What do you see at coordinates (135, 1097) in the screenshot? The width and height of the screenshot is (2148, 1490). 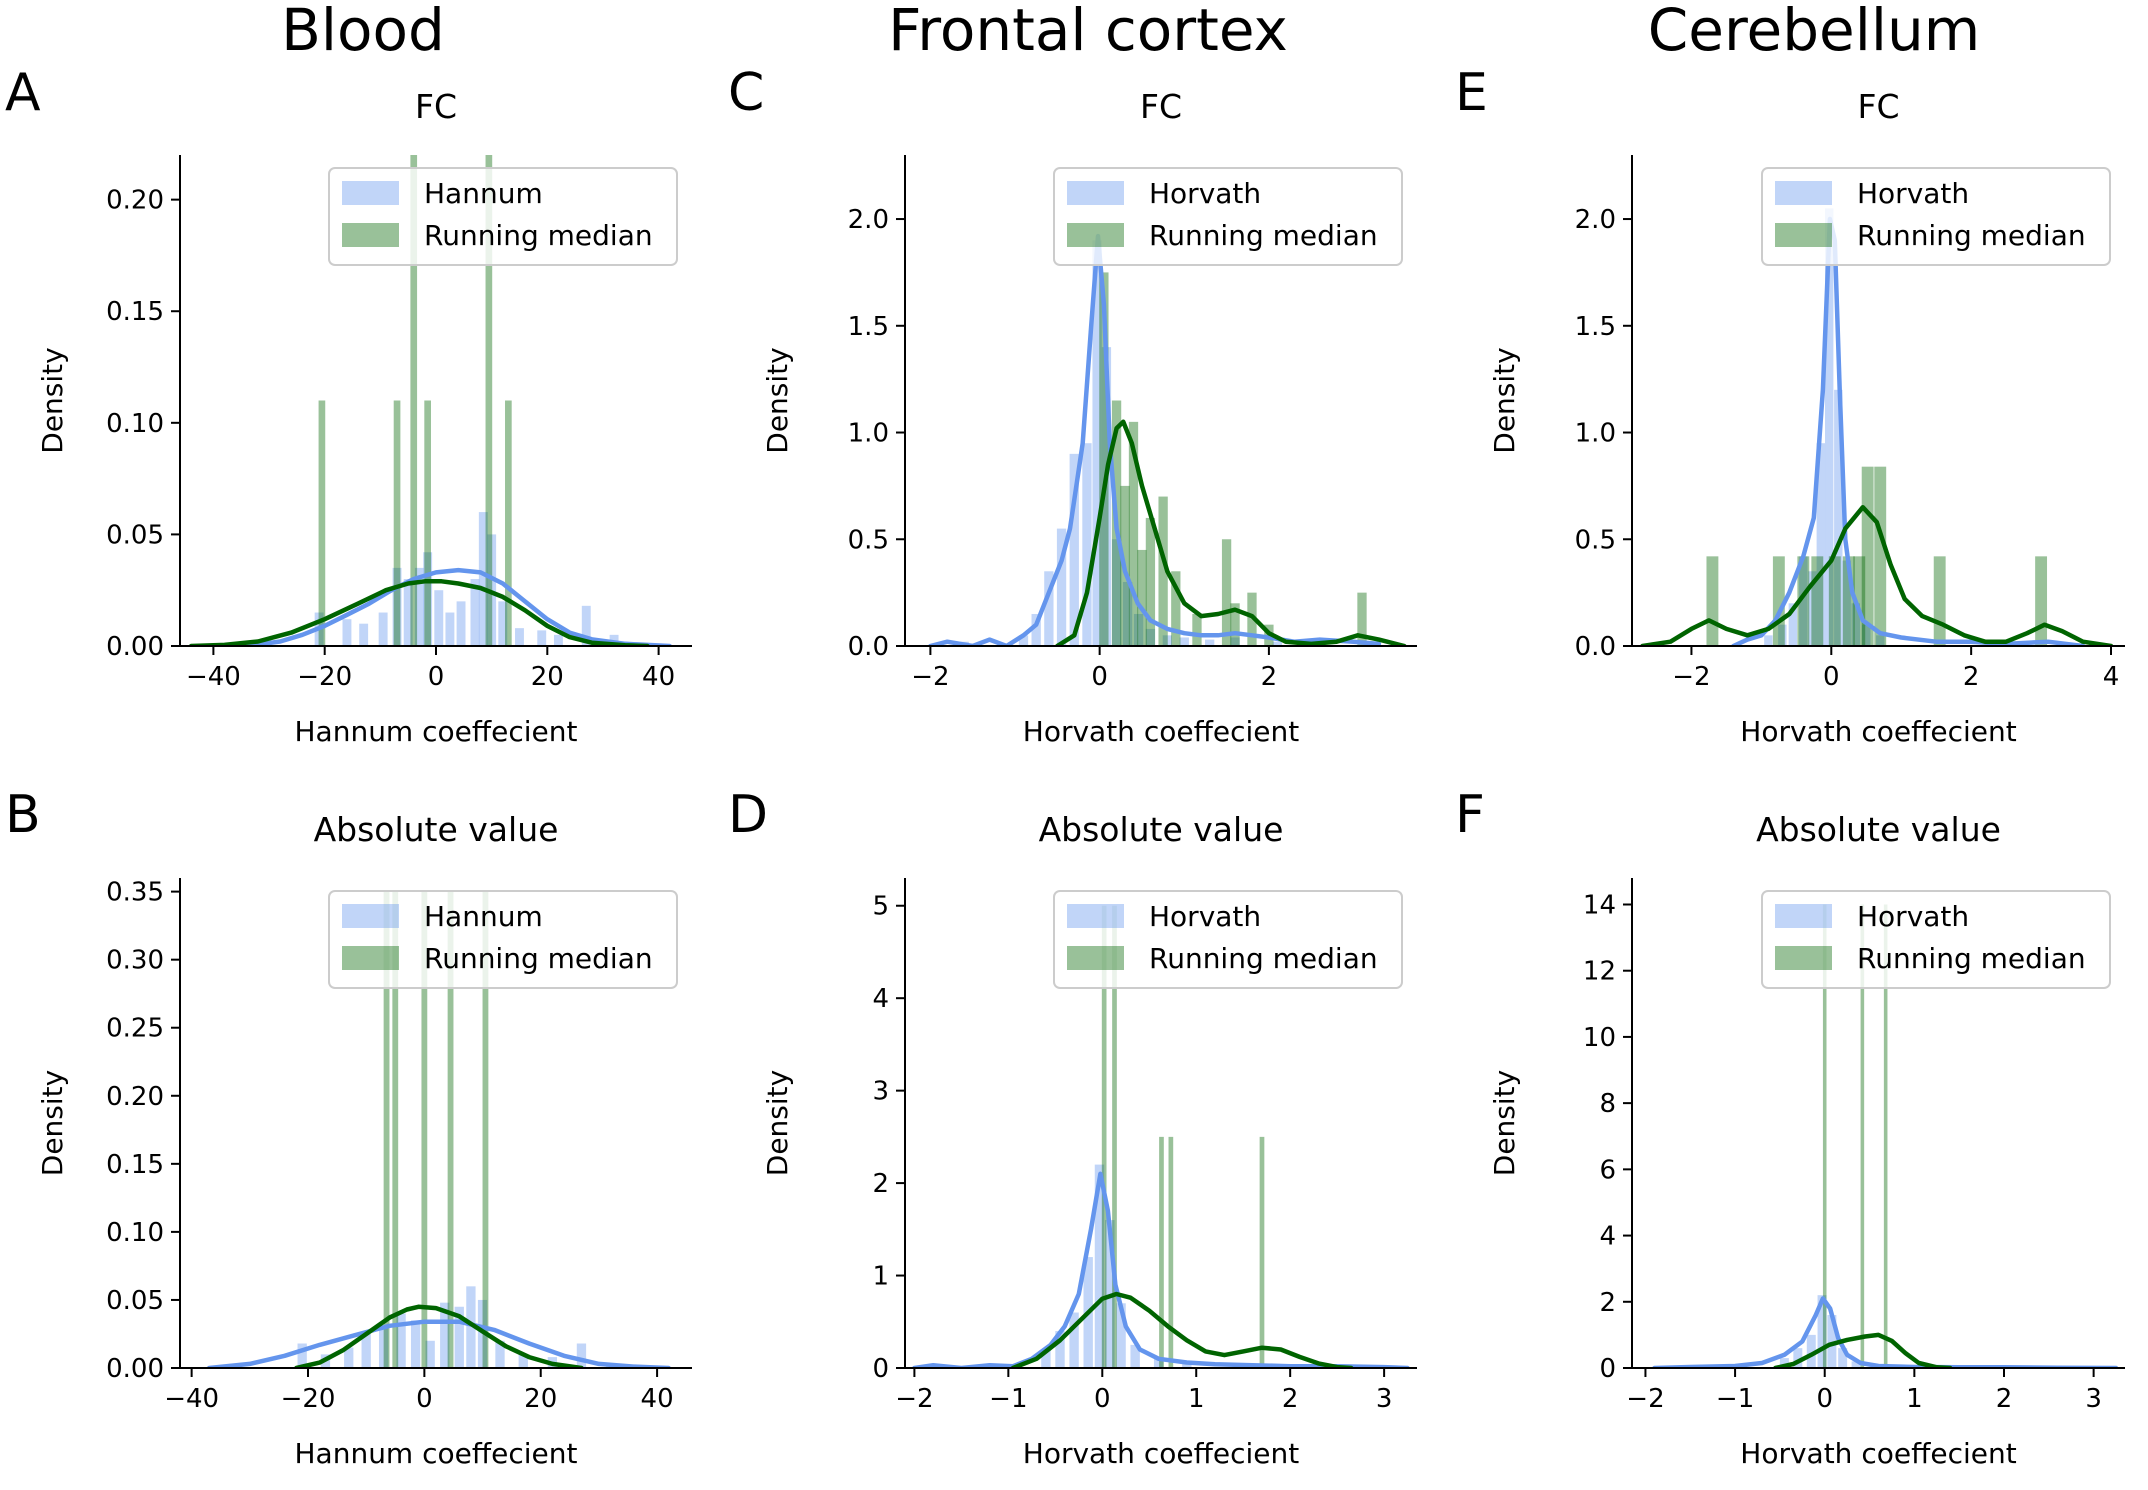 I see `y-tick-label: 0.20` at bounding box center [135, 1097].